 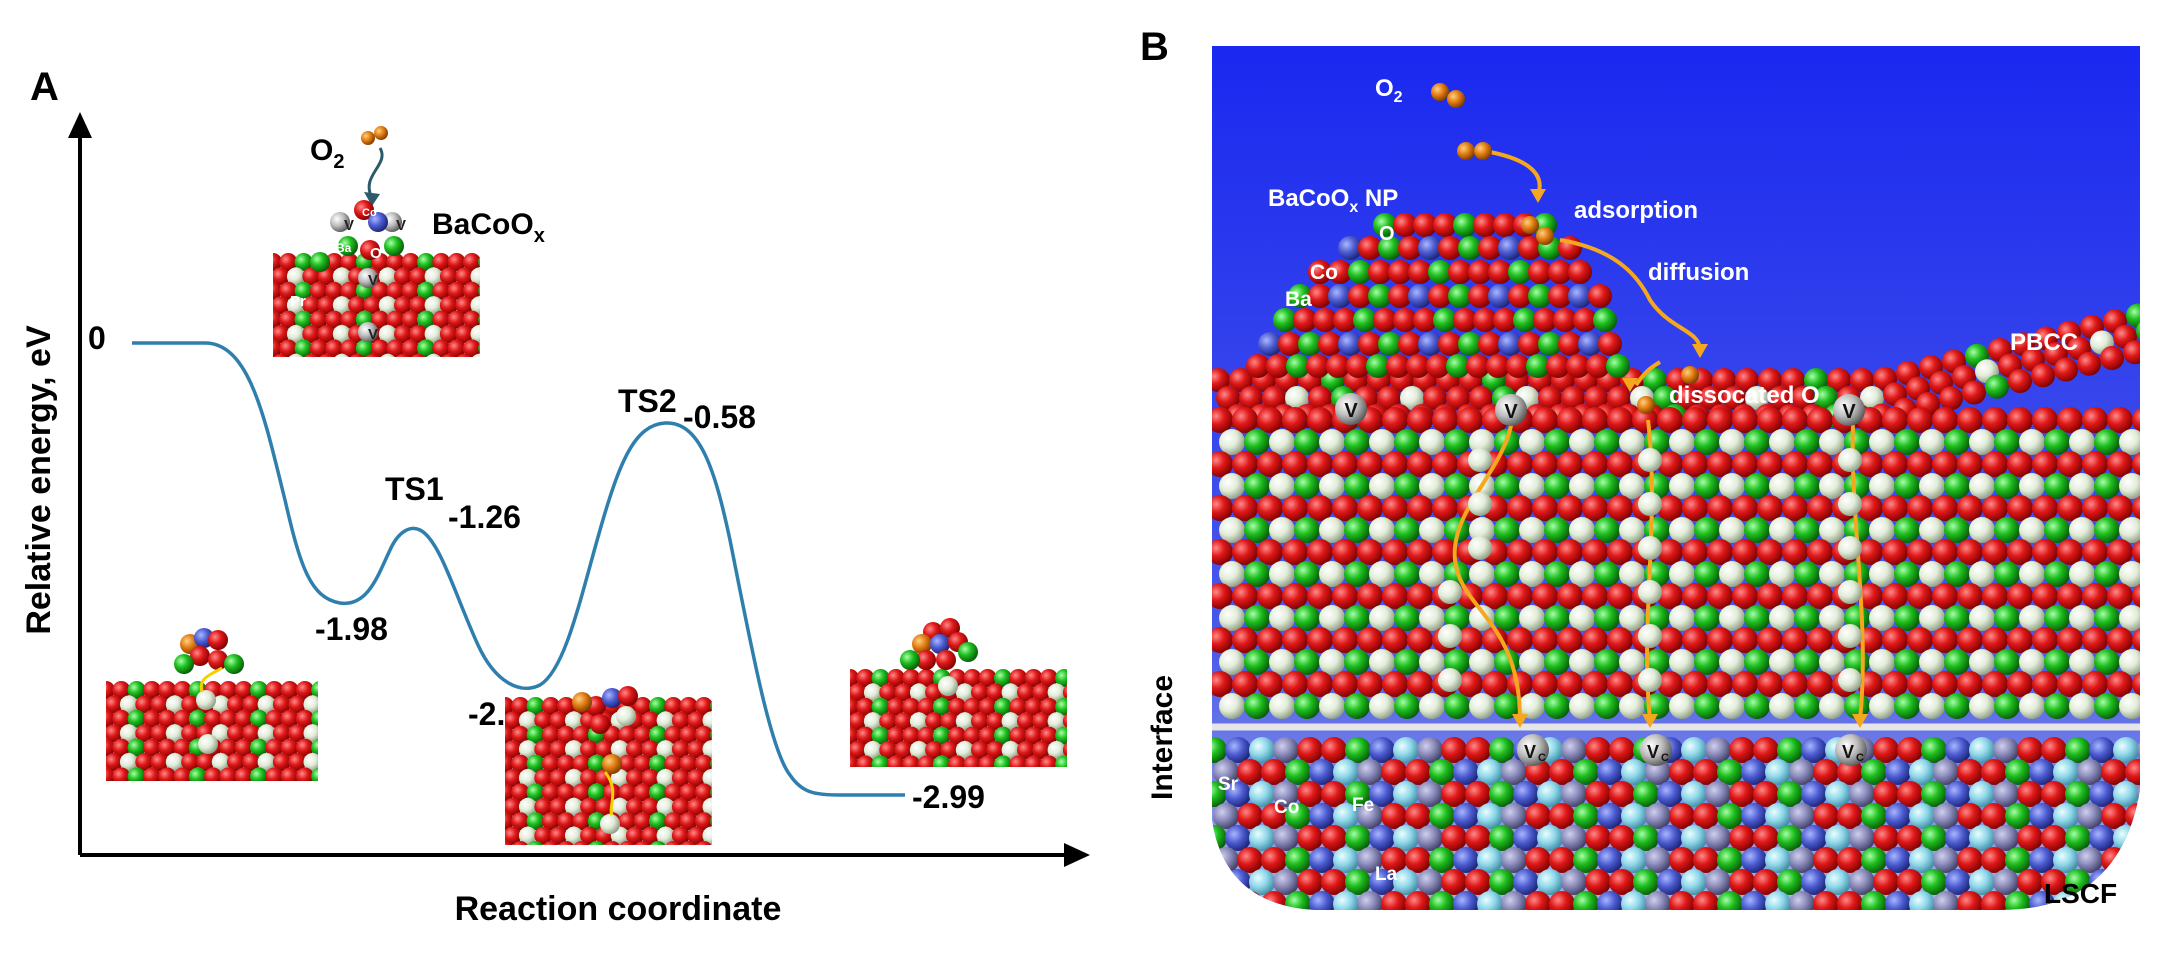 What do you see at coordinates (381, 133) in the screenshot?
I see `o2-molecule-atom` at bounding box center [381, 133].